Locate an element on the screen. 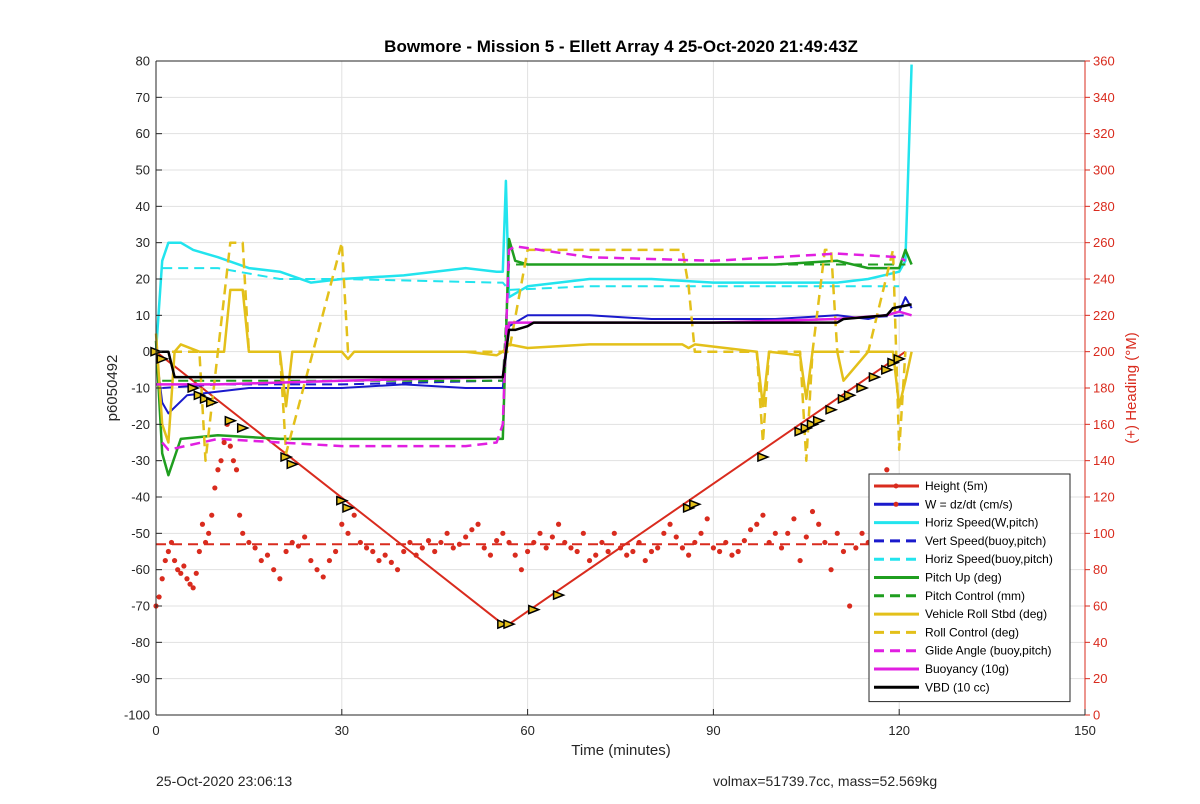 This screenshot has width=1200, height=804. y2-axis-label: (+) Heading (°M) is located at coordinates (1131, 387).